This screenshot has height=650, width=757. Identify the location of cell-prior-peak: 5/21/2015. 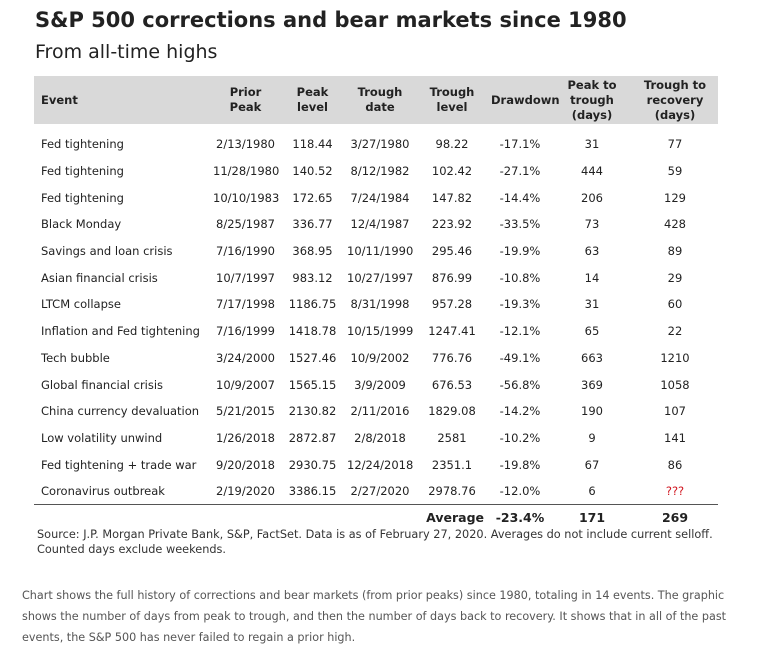
(245, 411).